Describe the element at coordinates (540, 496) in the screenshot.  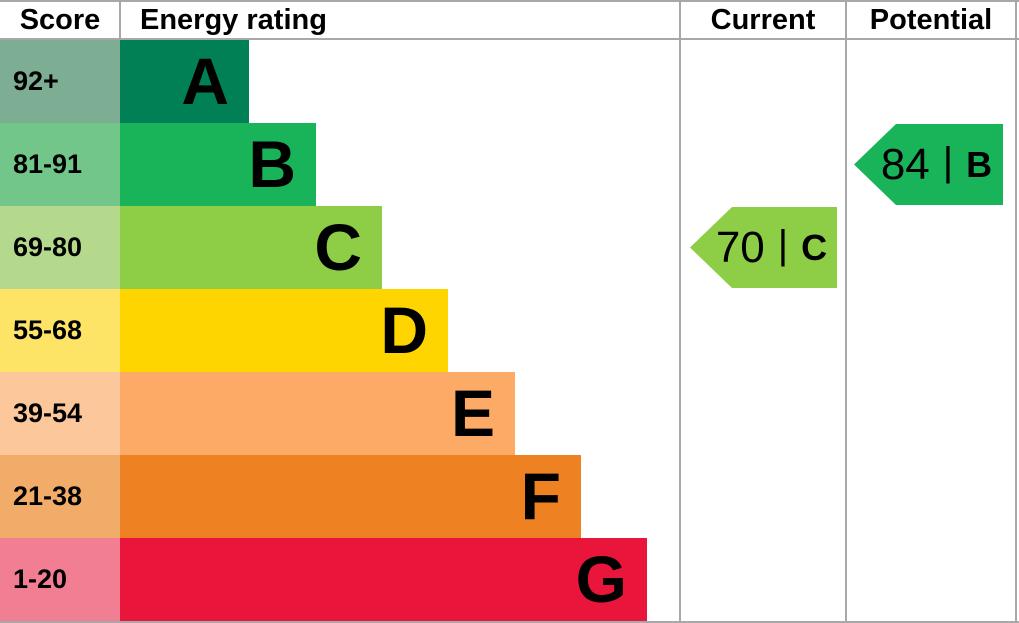
I see `band-letter-f: F` at that location.